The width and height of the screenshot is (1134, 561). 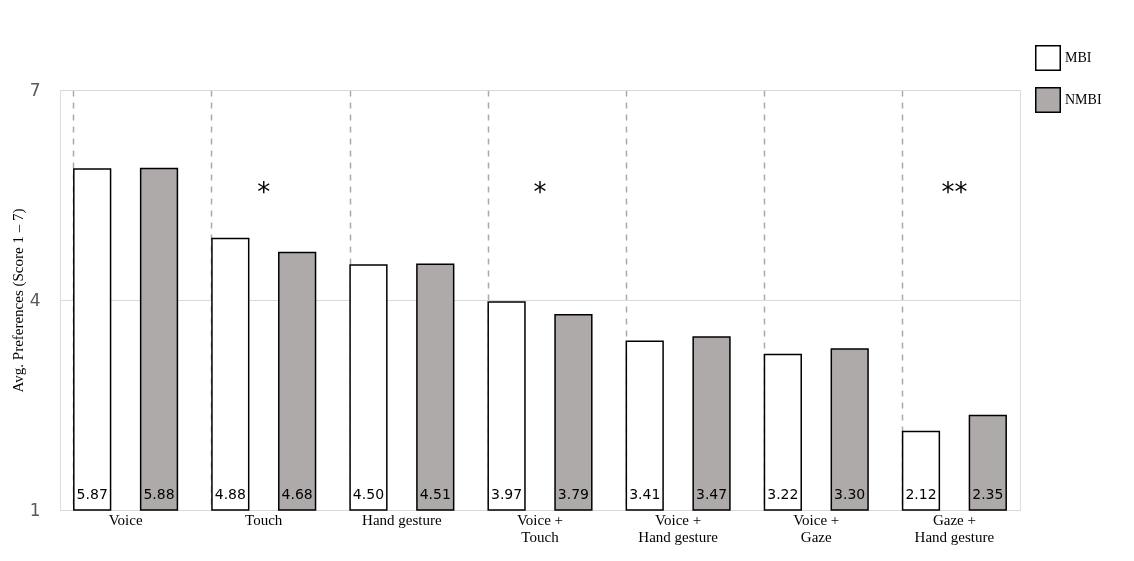 I want to click on data-label: 5.88, so click(x=159, y=494).